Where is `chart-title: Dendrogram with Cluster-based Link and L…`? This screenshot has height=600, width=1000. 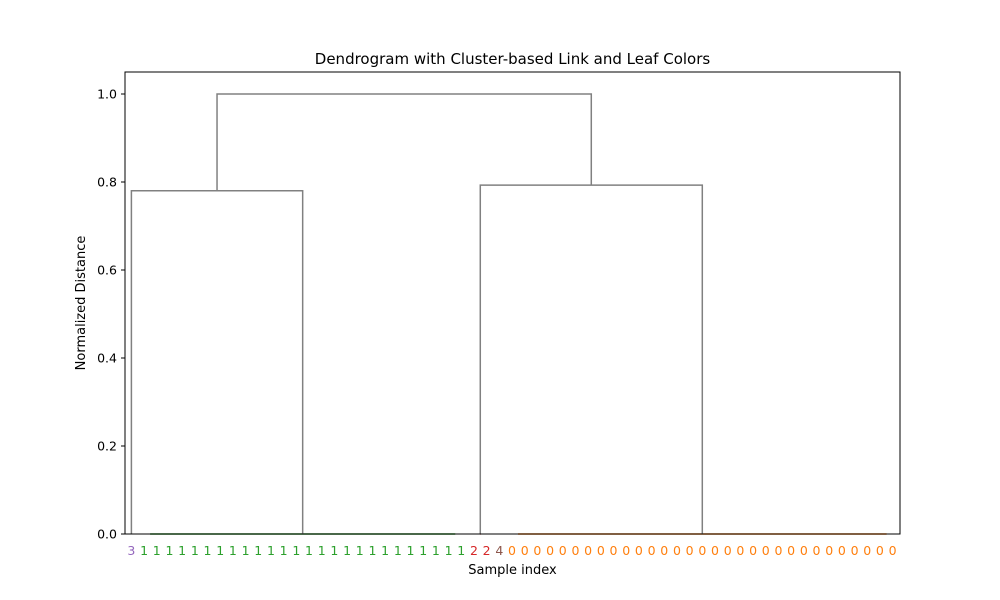
chart-title: Dendrogram with Cluster-based Link and L… is located at coordinates (513, 59).